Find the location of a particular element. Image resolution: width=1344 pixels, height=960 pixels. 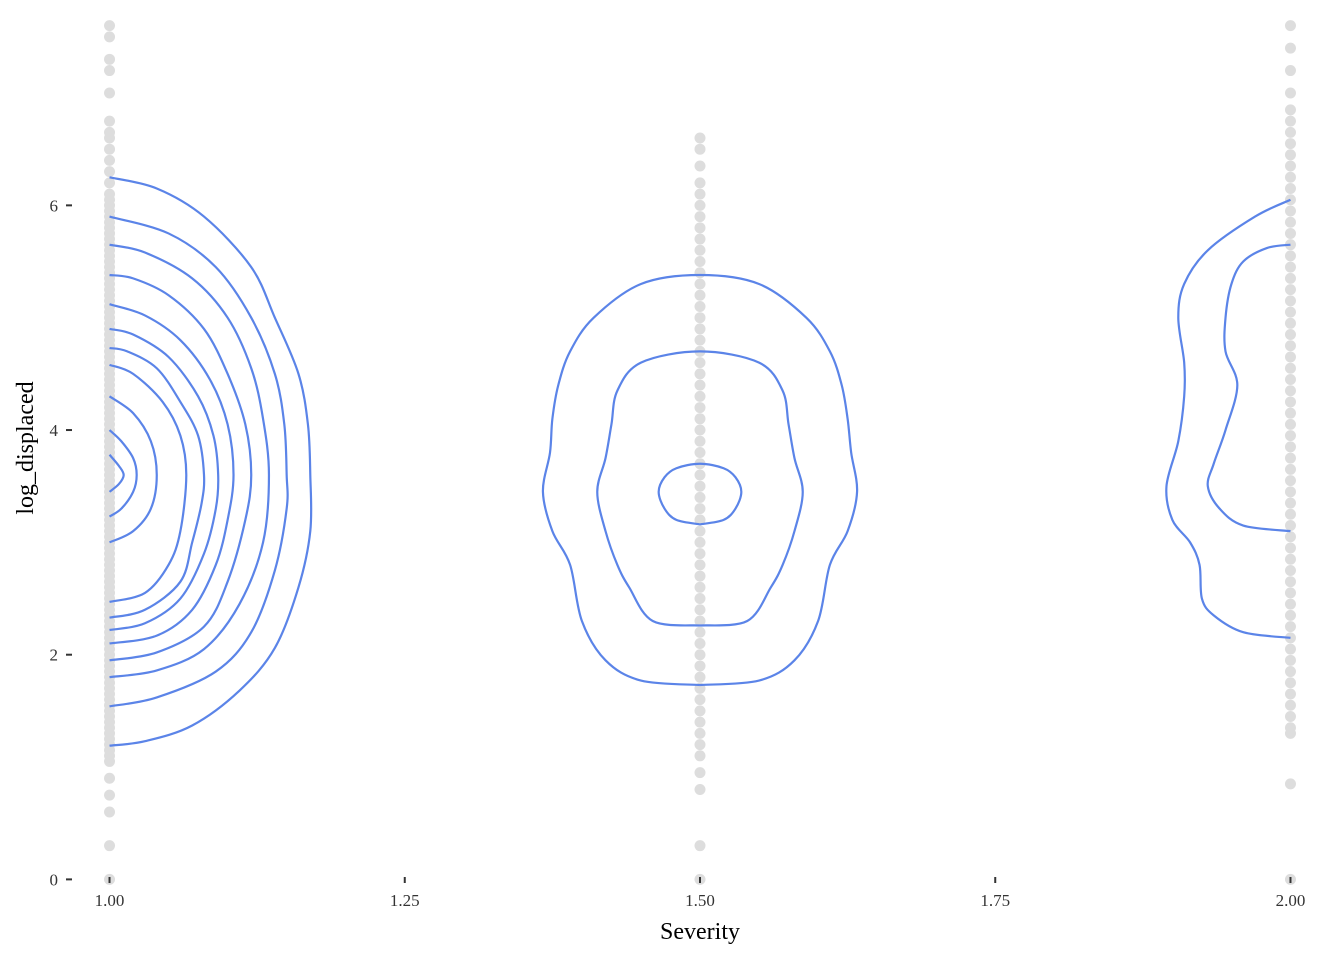

y-axis-title: log_displaced is located at coordinates (26, 447).